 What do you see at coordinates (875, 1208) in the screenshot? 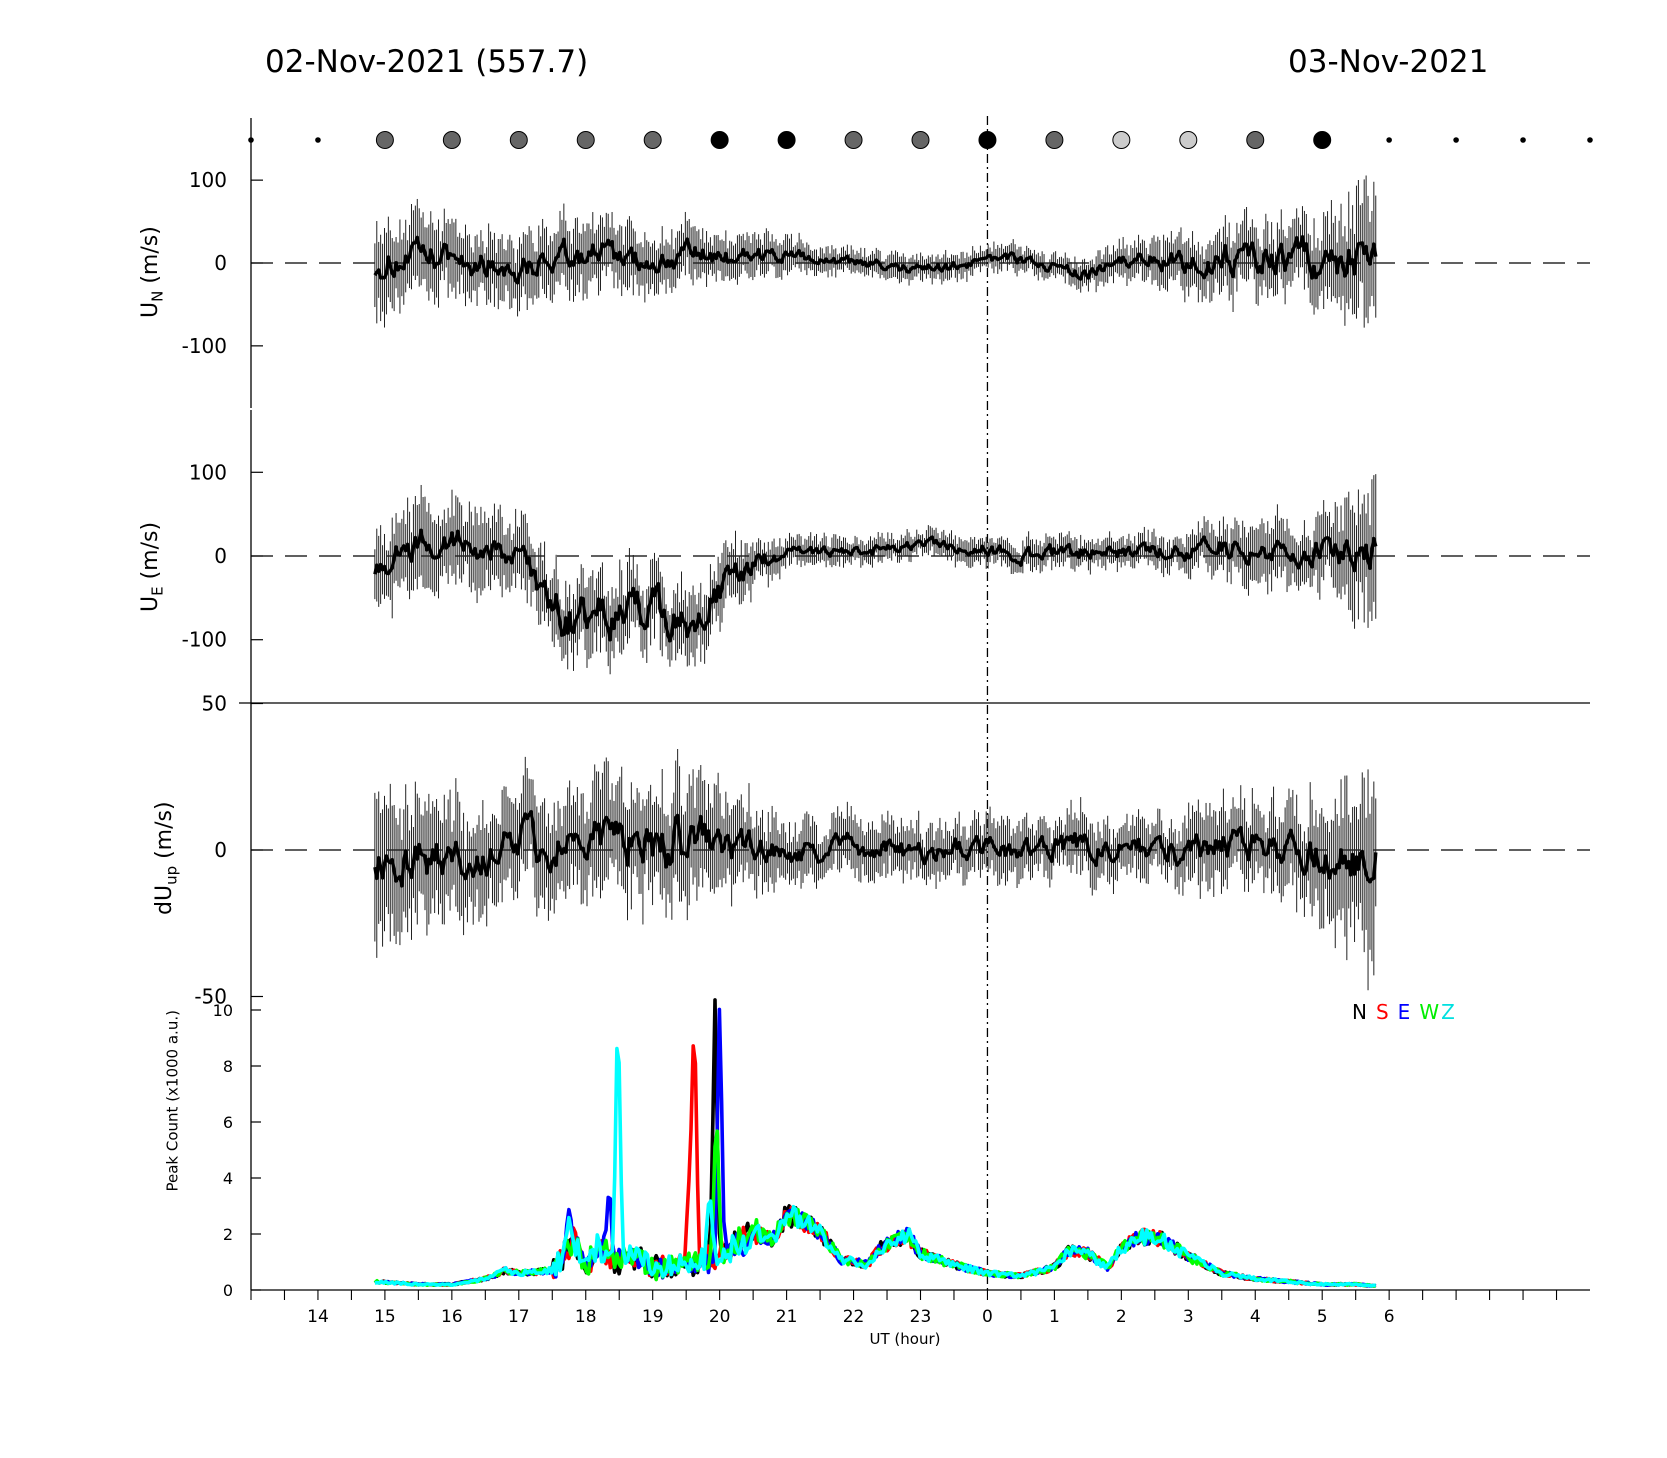
I see `count-series-w` at bounding box center [875, 1208].